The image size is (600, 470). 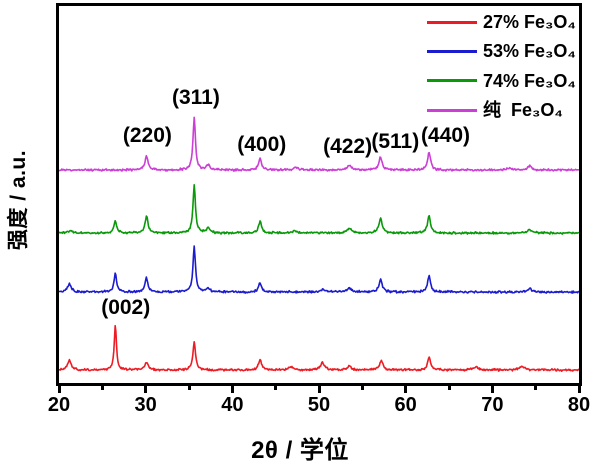 I want to click on x-tick-label-50: 50, so click(x=319, y=405).